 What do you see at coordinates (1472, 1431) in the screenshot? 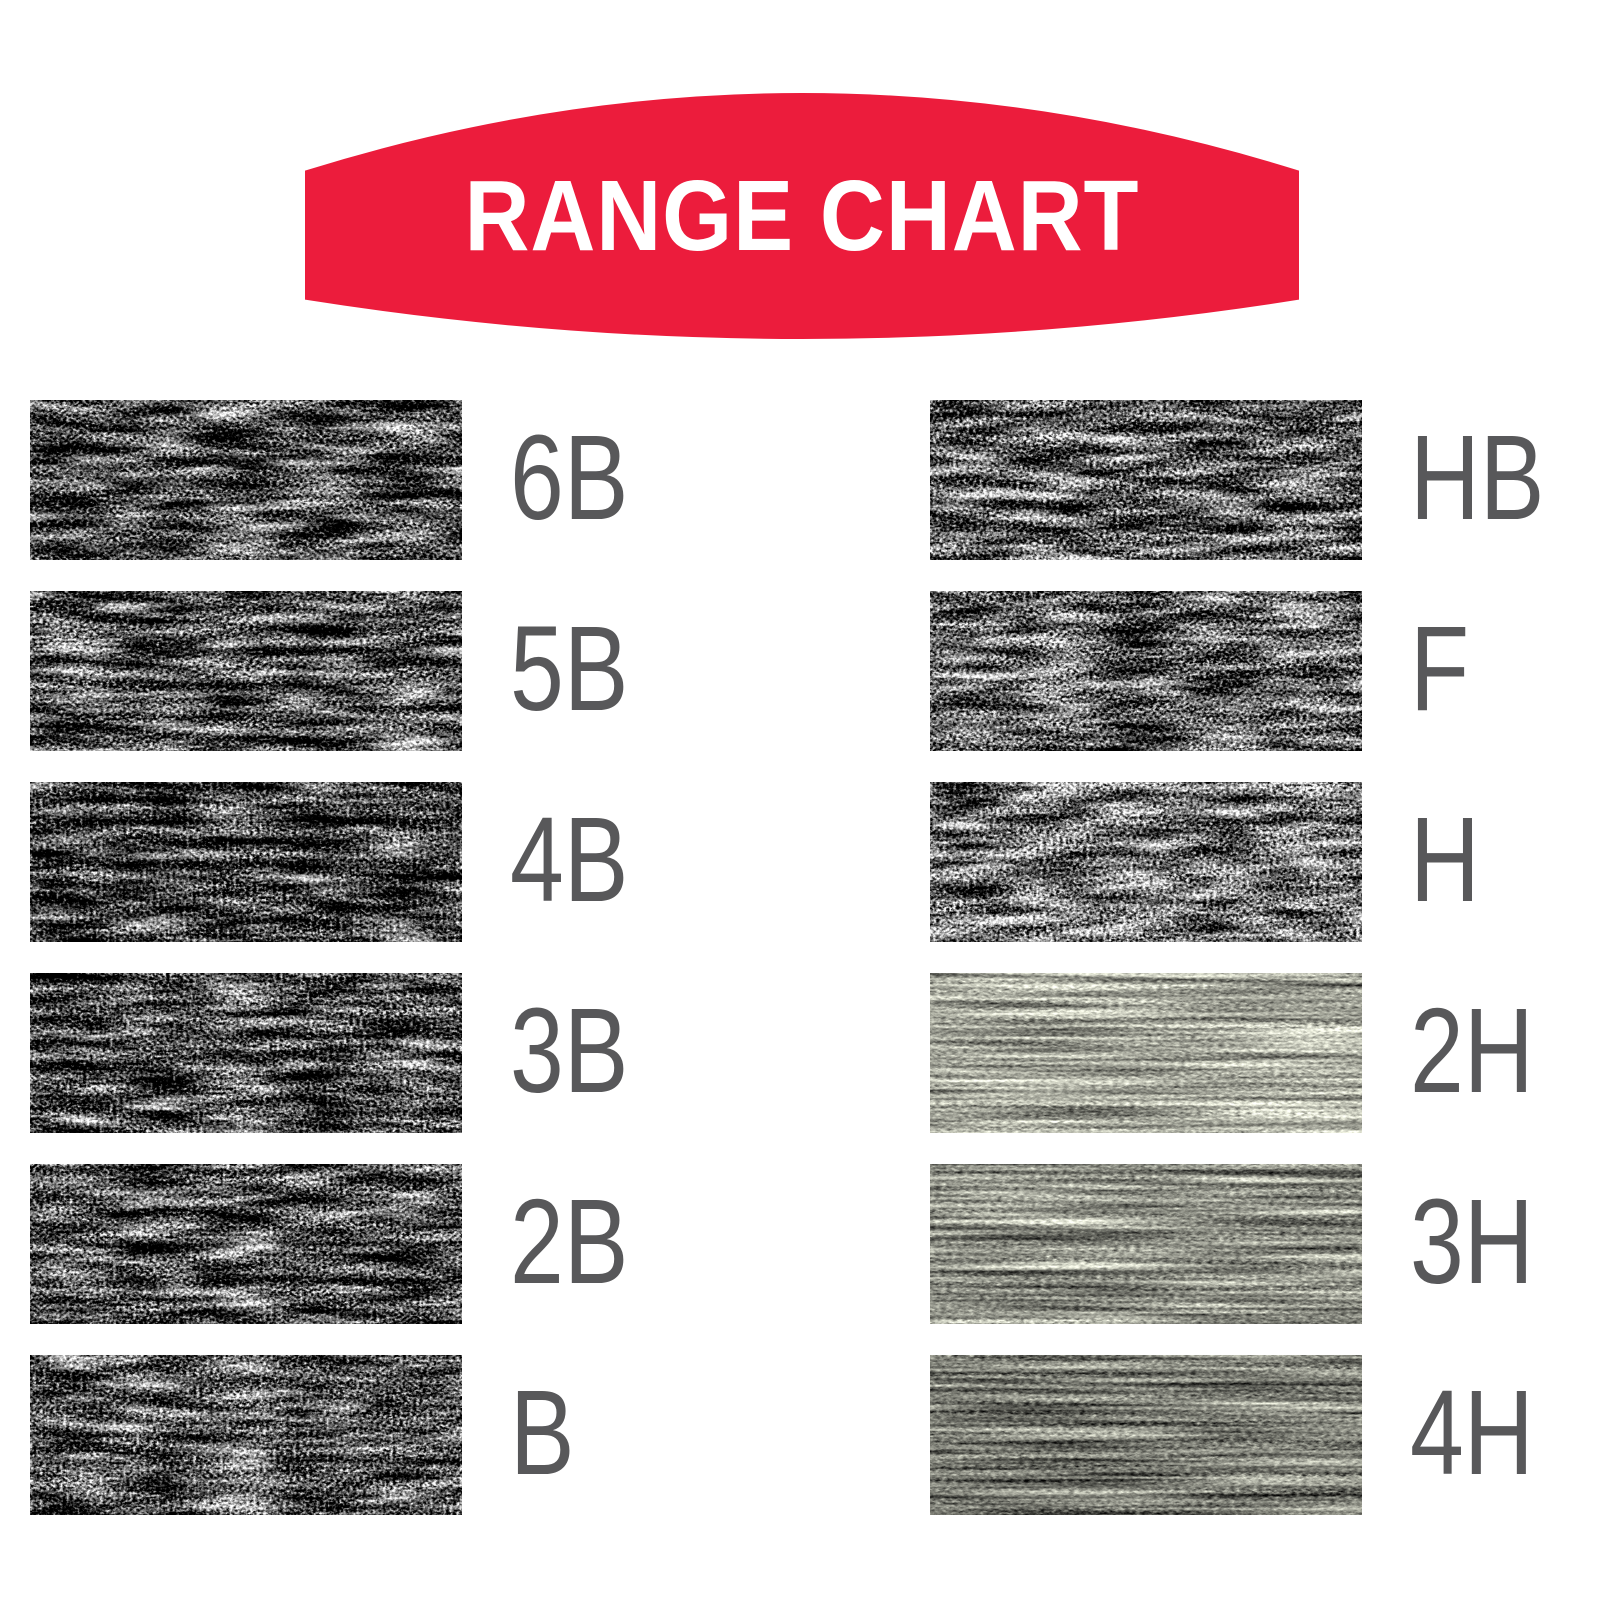
I see `grade-label: 4H` at bounding box center [1472, 1431].